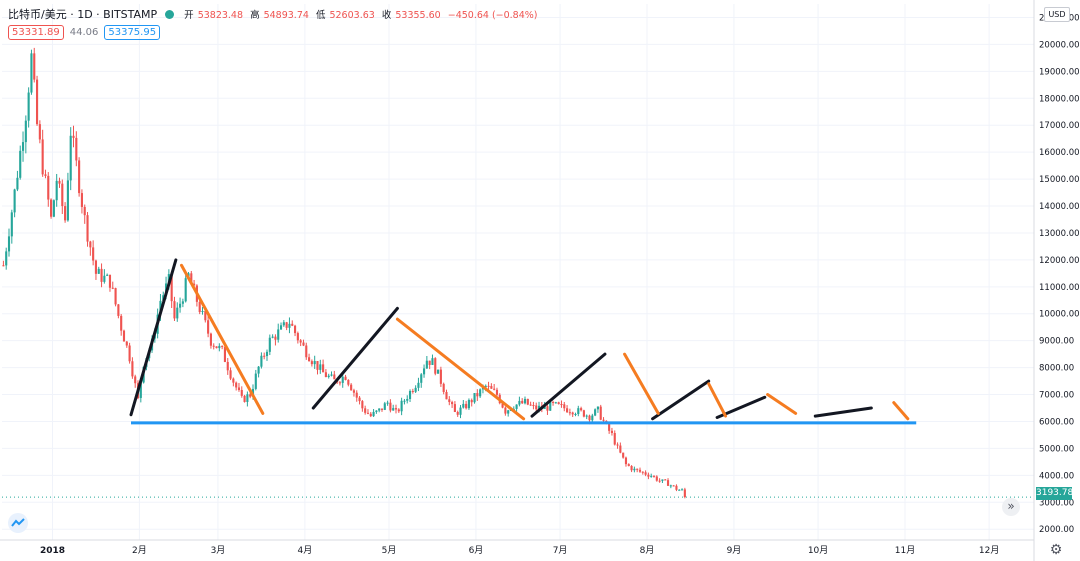 This screenshot has width=1080, height=561. I want to click on y-tick-label: 20000.00, so click(1059, 45).